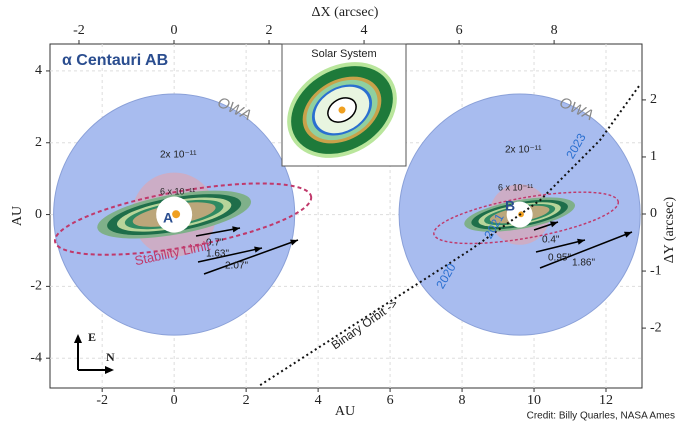 The image size is (682, 424). What do you see at coordinates (606, 400) in the screenshot?
I see `x-tick-label: 12` at bounding box center [606, 400].